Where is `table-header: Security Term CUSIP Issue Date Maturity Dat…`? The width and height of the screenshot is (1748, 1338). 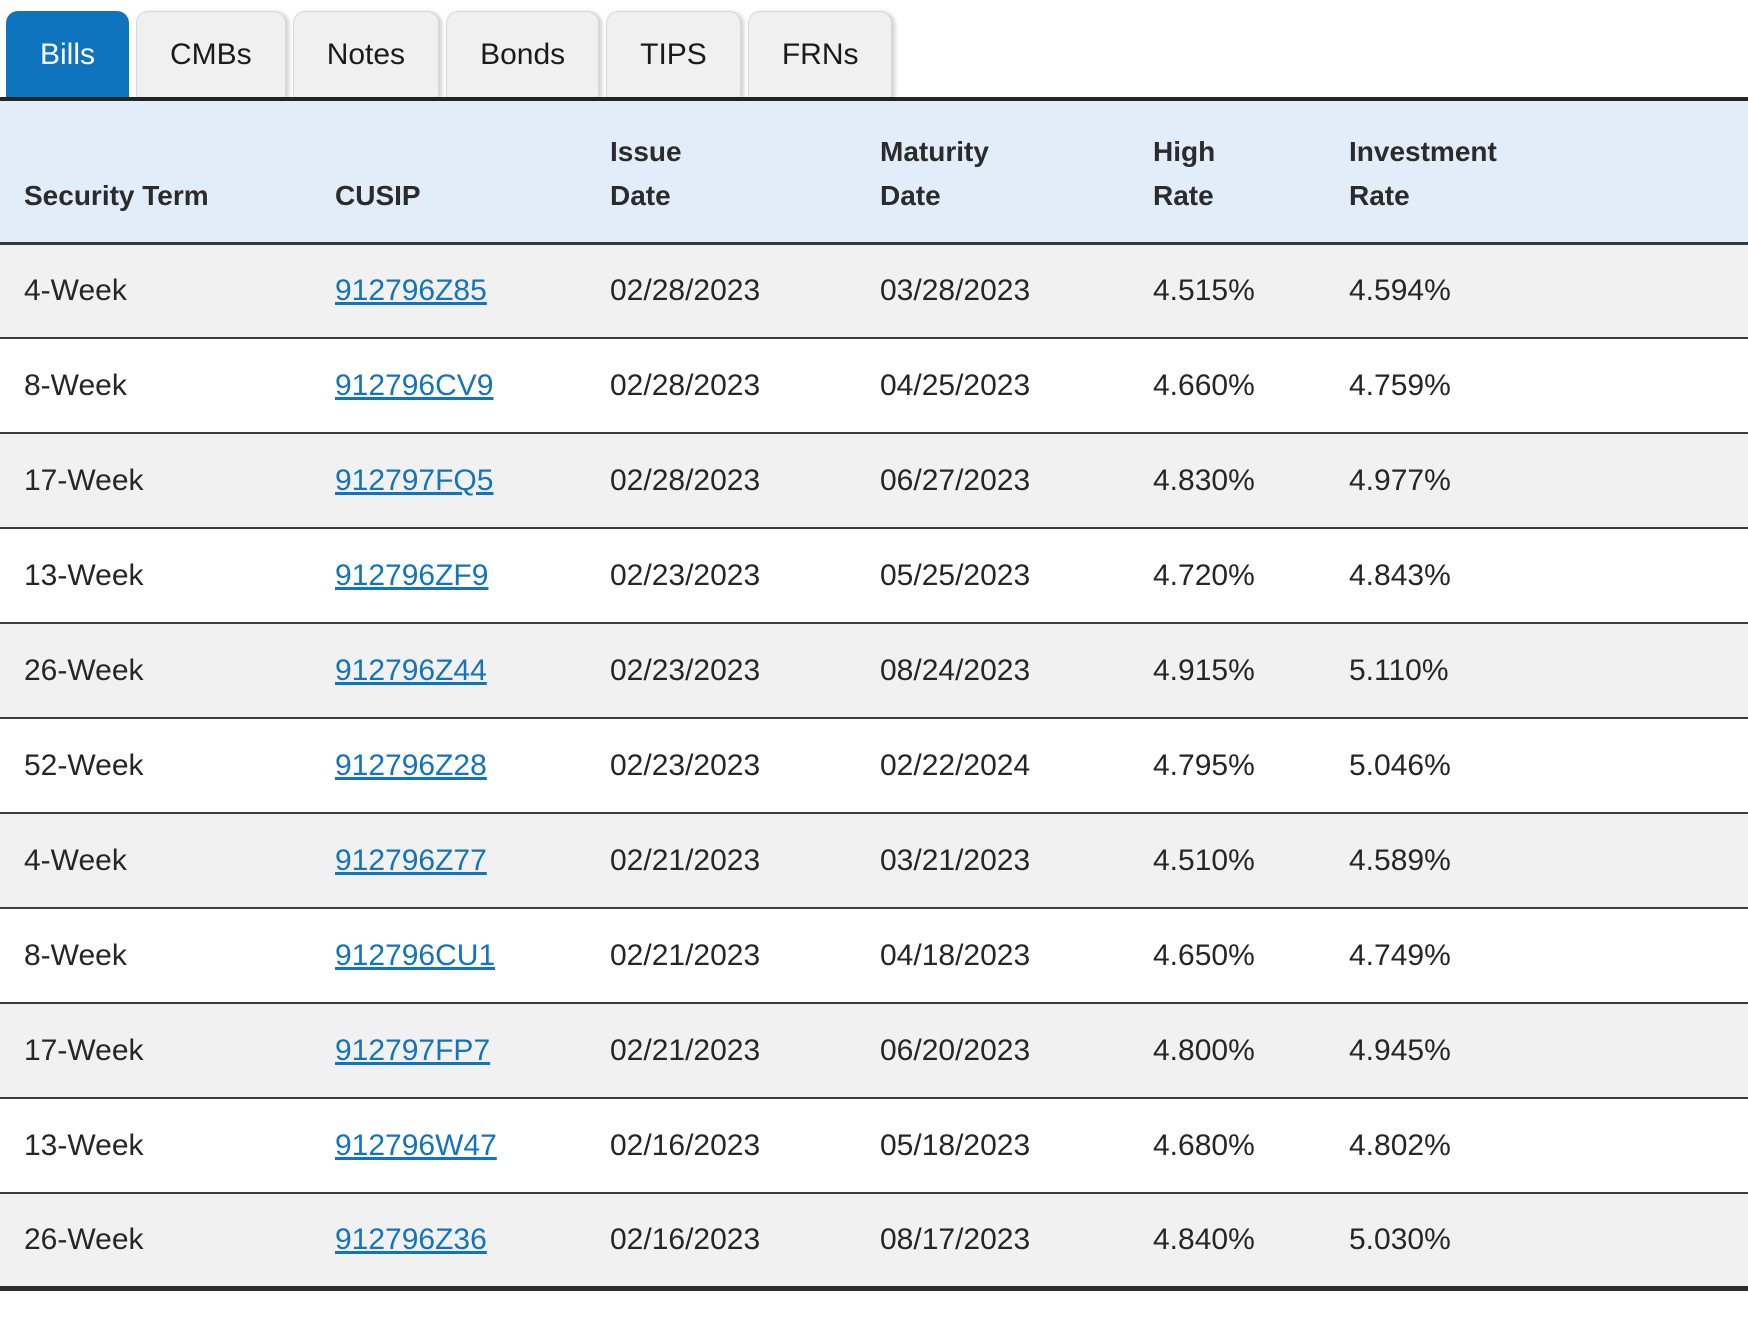 table-header: Security Term CUSIP Issue Date Maturity Dat… is located at coordinates (874, 173).